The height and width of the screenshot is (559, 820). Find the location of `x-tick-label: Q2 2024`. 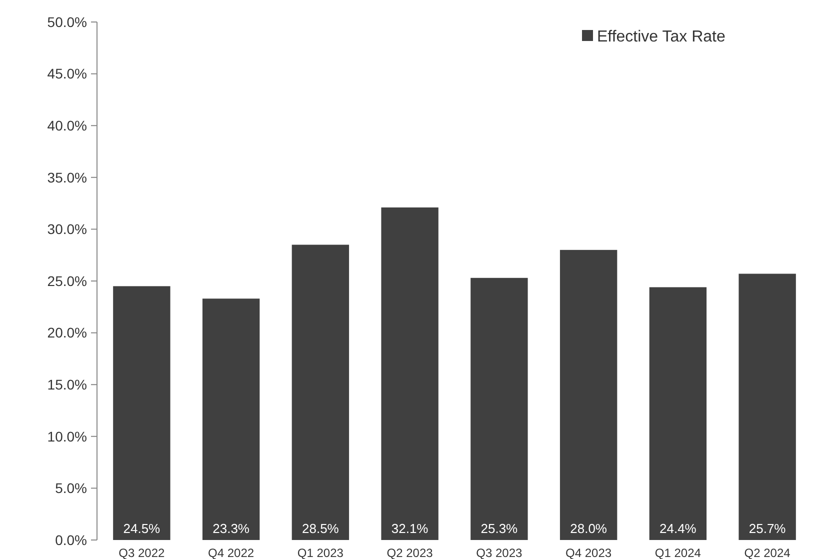

x-tick-label: Q2 2024 is located at coordinates (767, 552).